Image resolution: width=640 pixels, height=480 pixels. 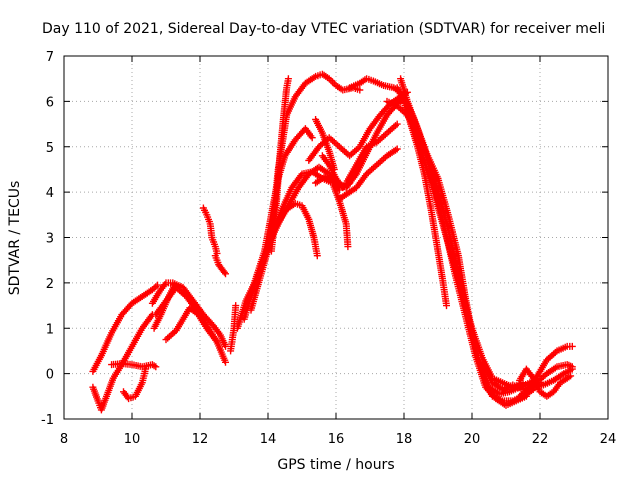 I want to click on series-arc-a1, so click(x=125, y=328).